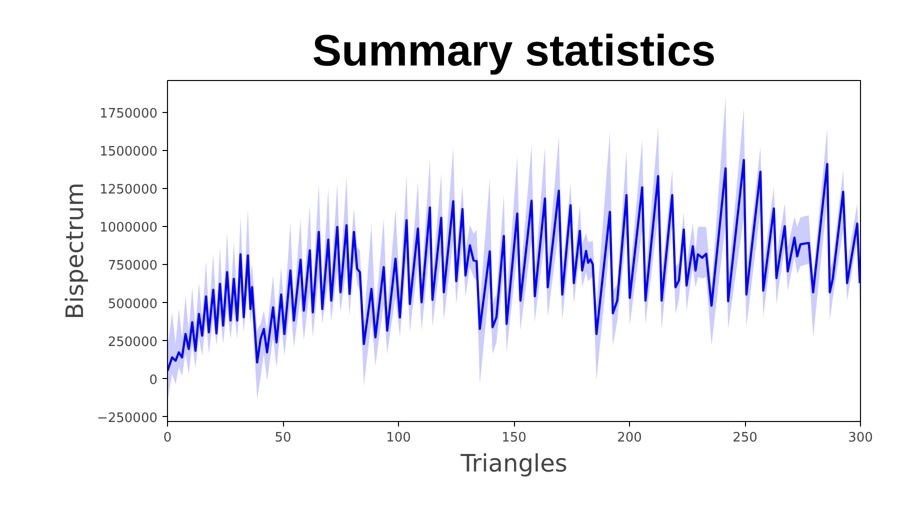 The width and height of the screenshot is (899, 507). Describe the element at coordinates (629, 438) in the screenshot. I see `x-tick-label: 200` at that location.